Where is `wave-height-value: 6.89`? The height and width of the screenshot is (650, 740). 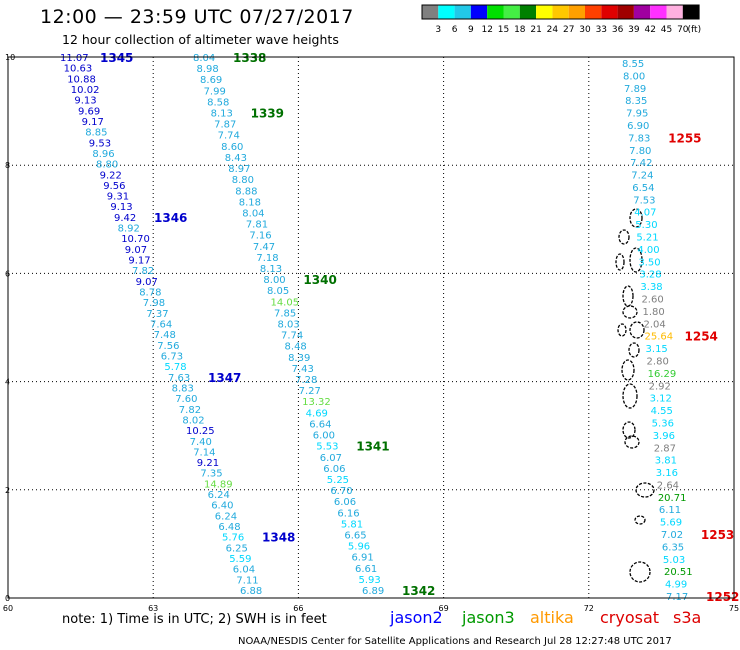
wave-height-value: 6.89 is located at coordinates (373, 591).